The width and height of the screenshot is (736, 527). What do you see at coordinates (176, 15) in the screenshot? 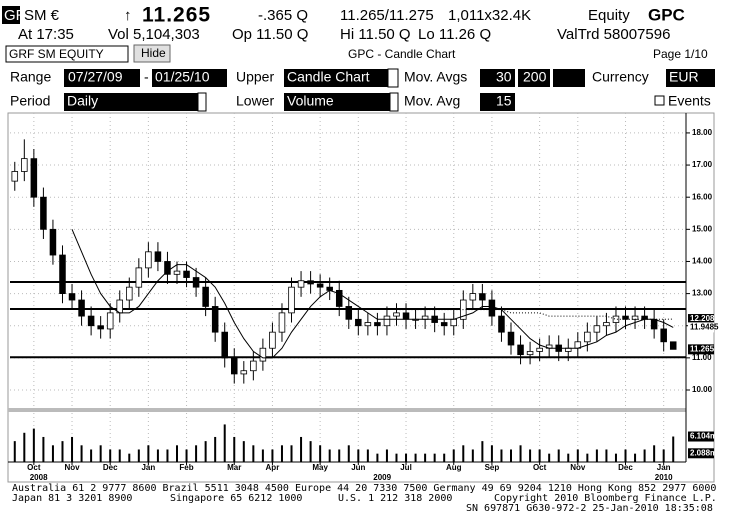
I see `price: 11.265` at bounding box center [176, 15].